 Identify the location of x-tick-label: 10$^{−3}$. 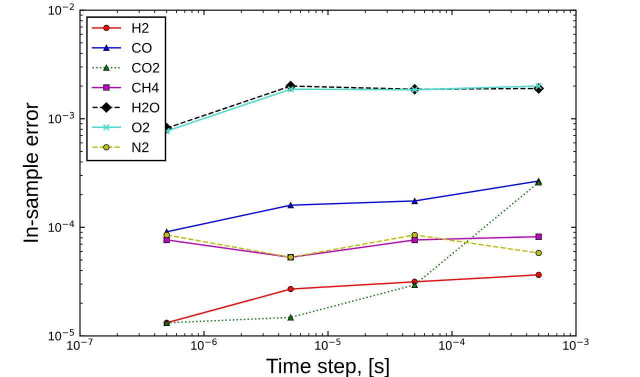
(576, 344).